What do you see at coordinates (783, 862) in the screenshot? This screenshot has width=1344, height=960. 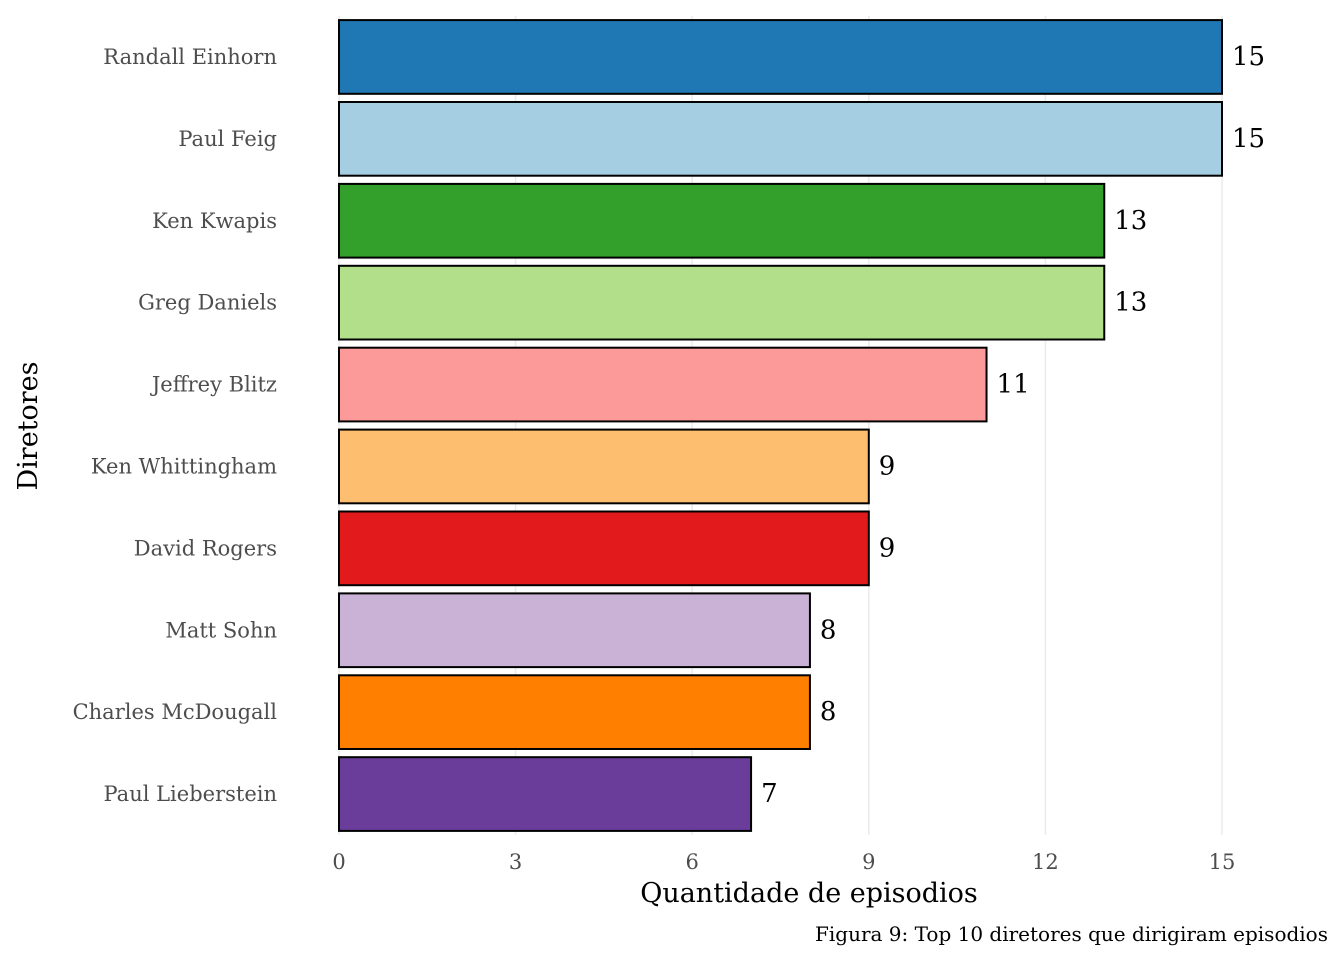 I see `x-tick-labels: 0 3 6 9 12 15` at bounding box center [783, 862].